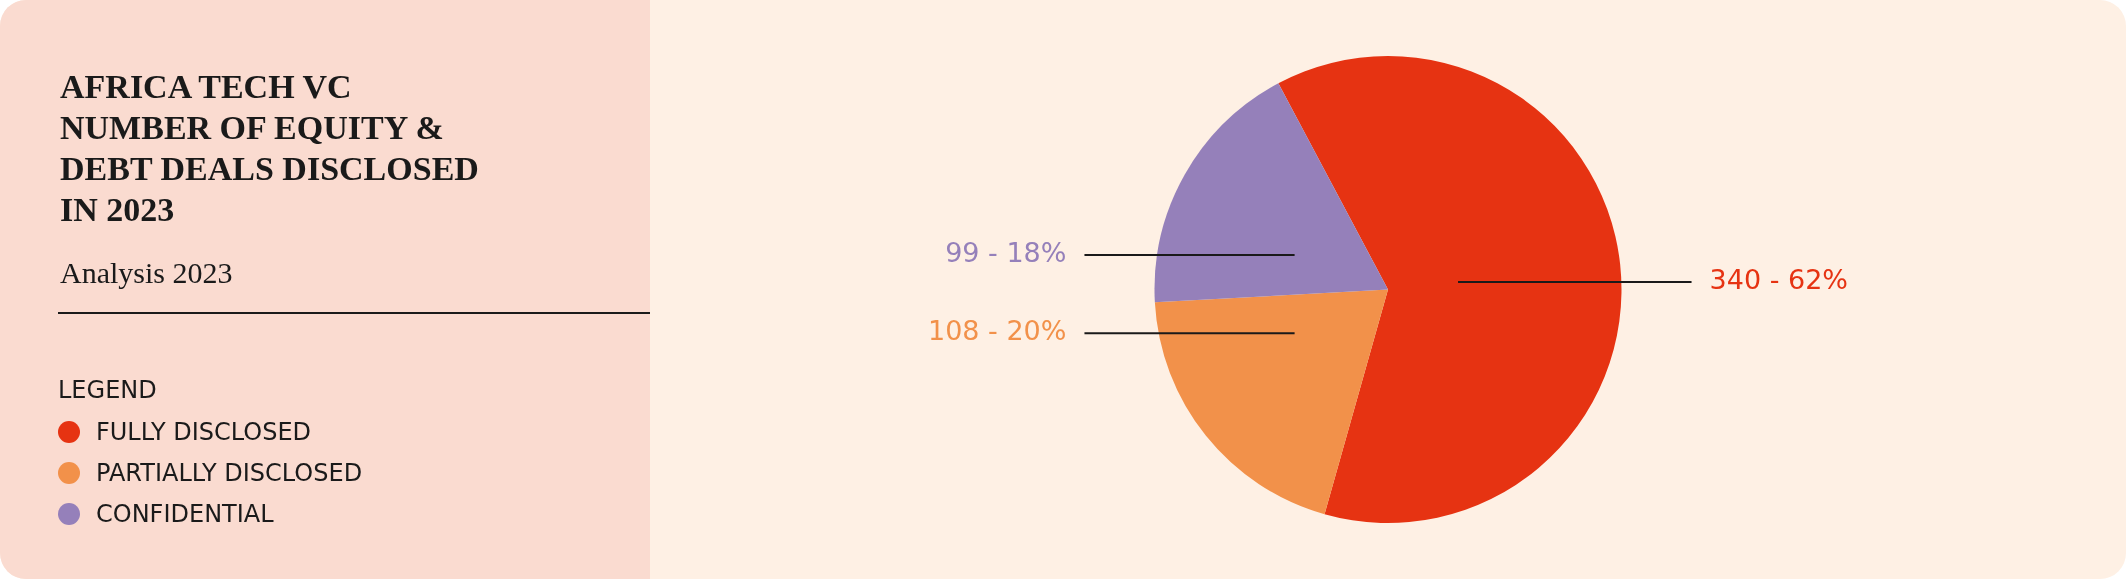  What do you see at coordinates (1779, 280) in the screenshot?
I see `data-label: 340 - 62%` at bounding box center [1779, 280].